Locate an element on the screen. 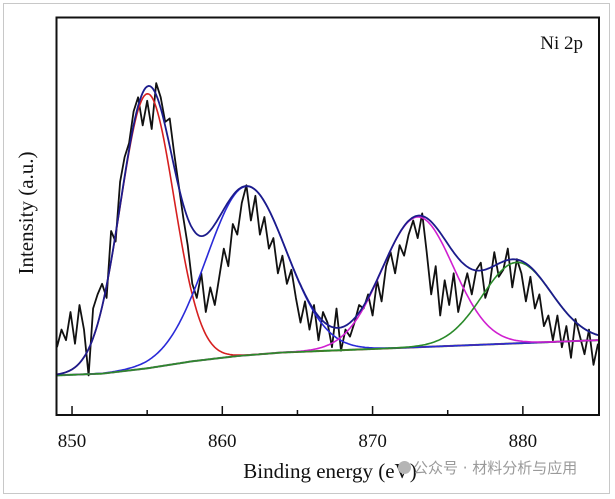  x-axis-tick-labels: 850 860 870 880 is located at coordinates (297, 441).